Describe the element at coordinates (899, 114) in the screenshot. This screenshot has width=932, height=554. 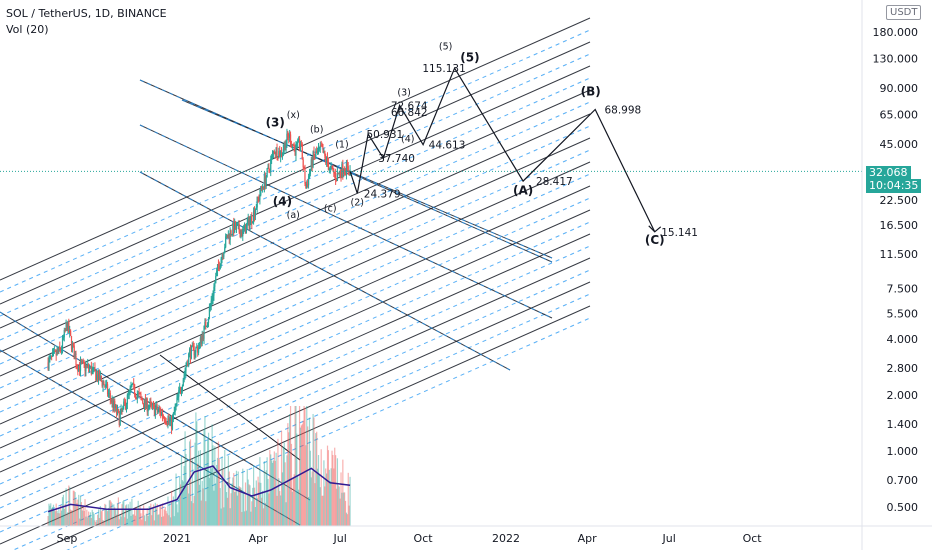
I see `y-tick-label: 65.000` at that location.